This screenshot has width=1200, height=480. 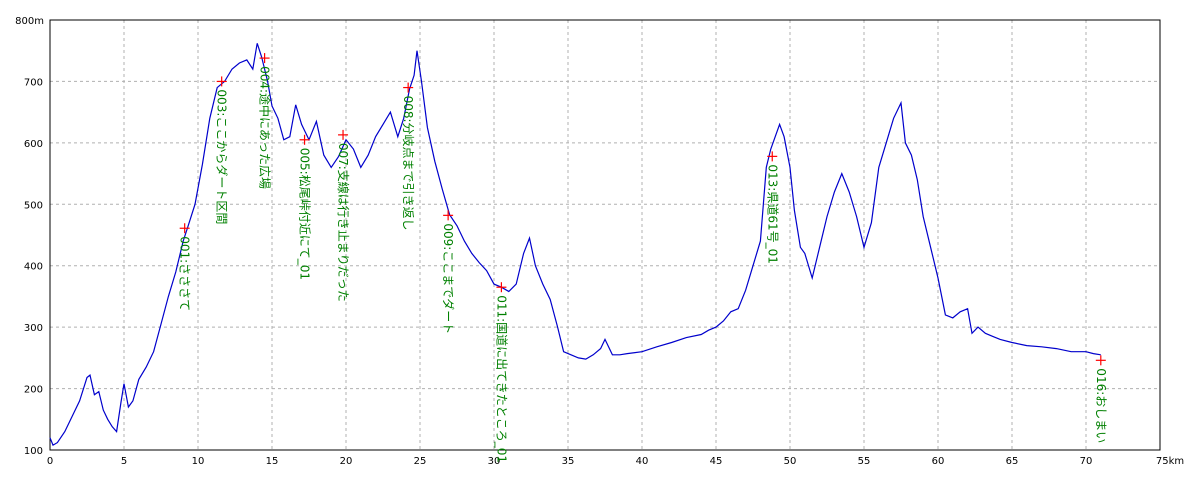 What do you see at coordinates (346, 461) in the screenshot?
I see `x-tick-label: 20` at bounding box center [346, 461].